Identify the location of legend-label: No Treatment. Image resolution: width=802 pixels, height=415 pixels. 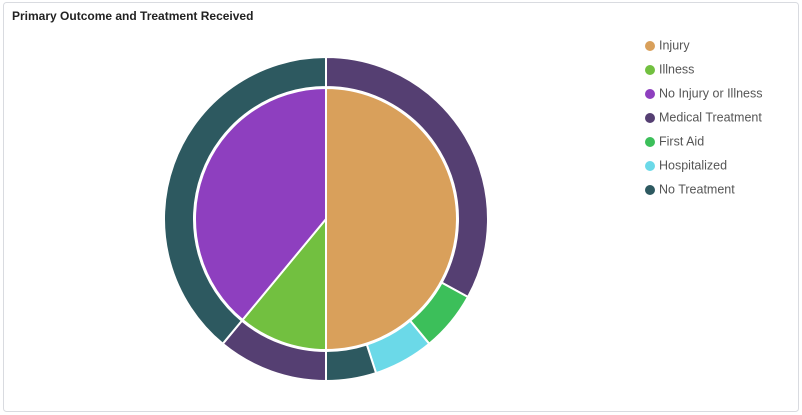
(697, 189).